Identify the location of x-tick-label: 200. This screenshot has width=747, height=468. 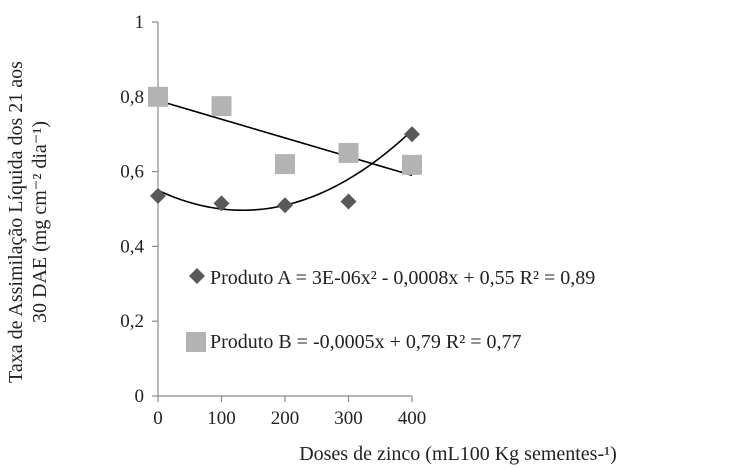
(285, 418).